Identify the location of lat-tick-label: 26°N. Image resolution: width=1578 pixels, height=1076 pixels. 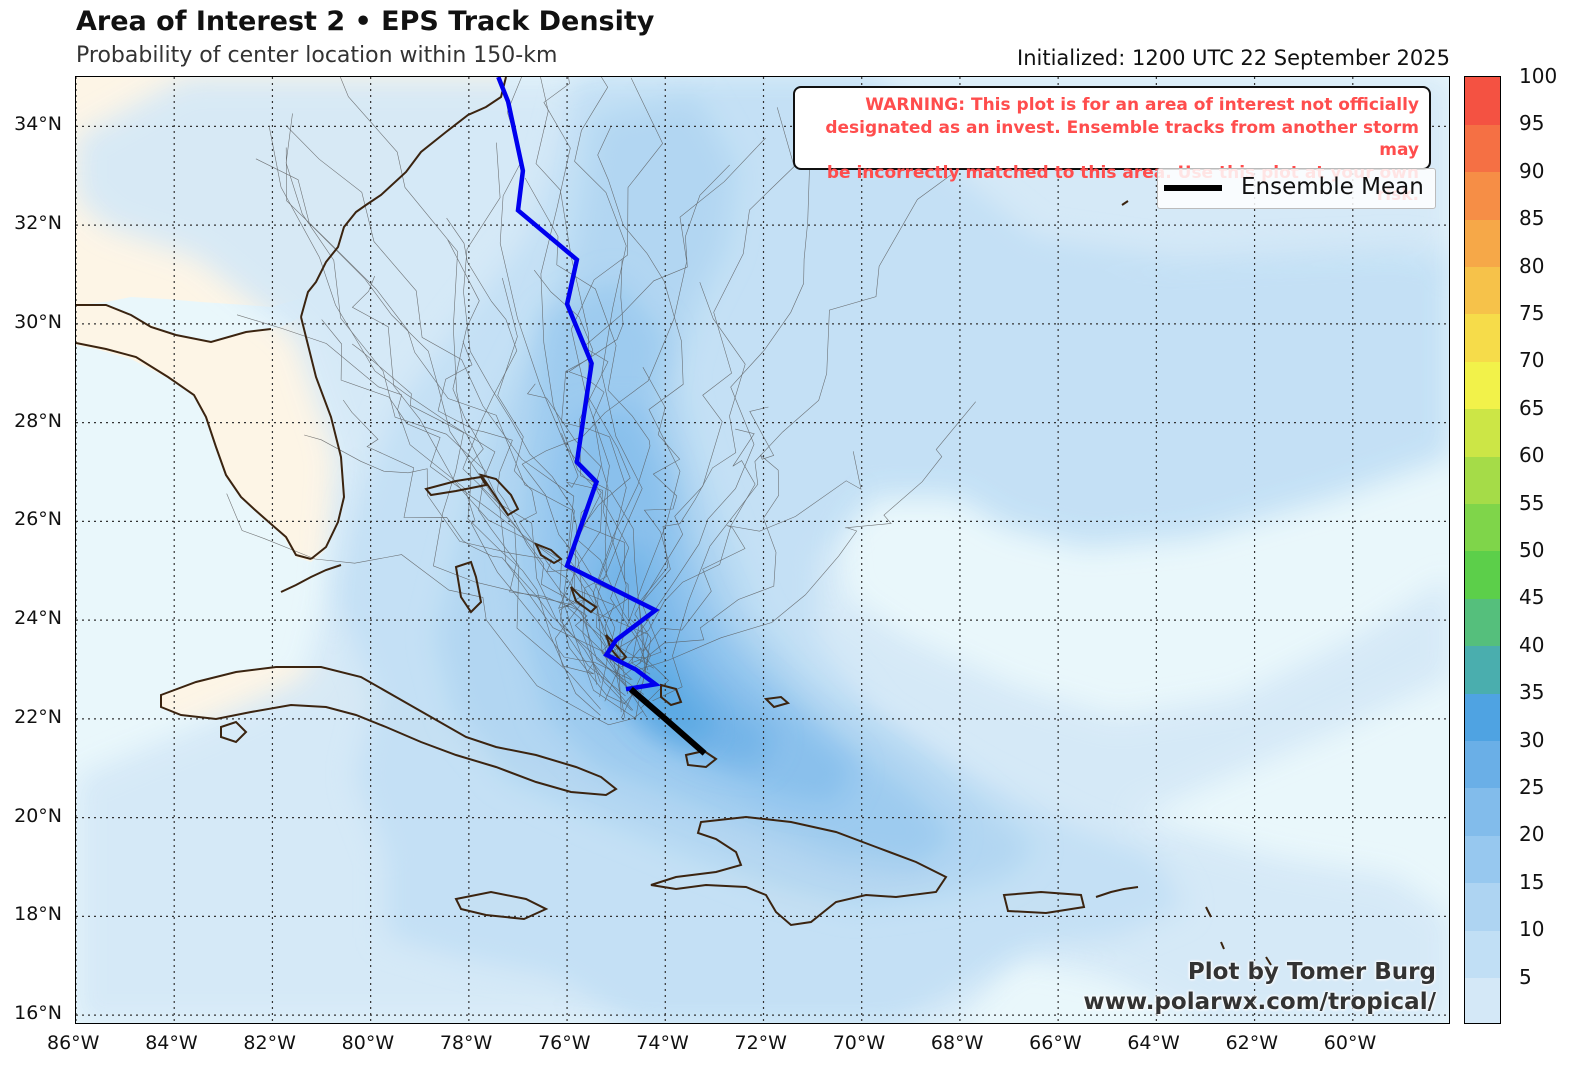
(38, 519).